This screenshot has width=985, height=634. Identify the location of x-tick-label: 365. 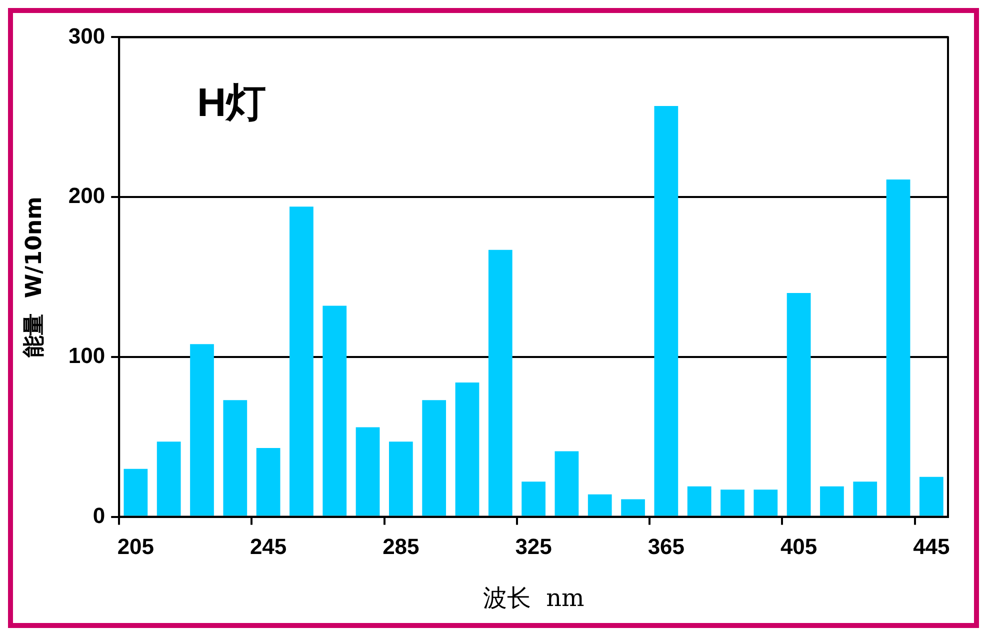
(666, 547).